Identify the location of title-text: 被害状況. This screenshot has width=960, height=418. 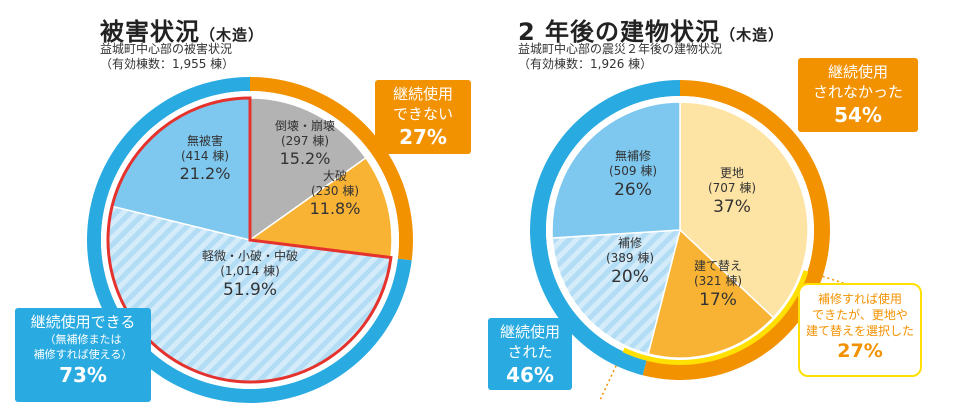
(150, 32).